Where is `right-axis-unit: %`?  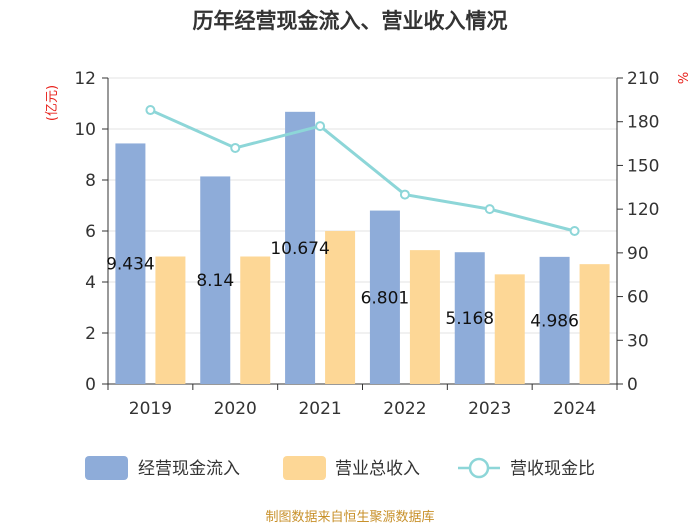
right-axis-unit: % is located at coordinates (684, 78).